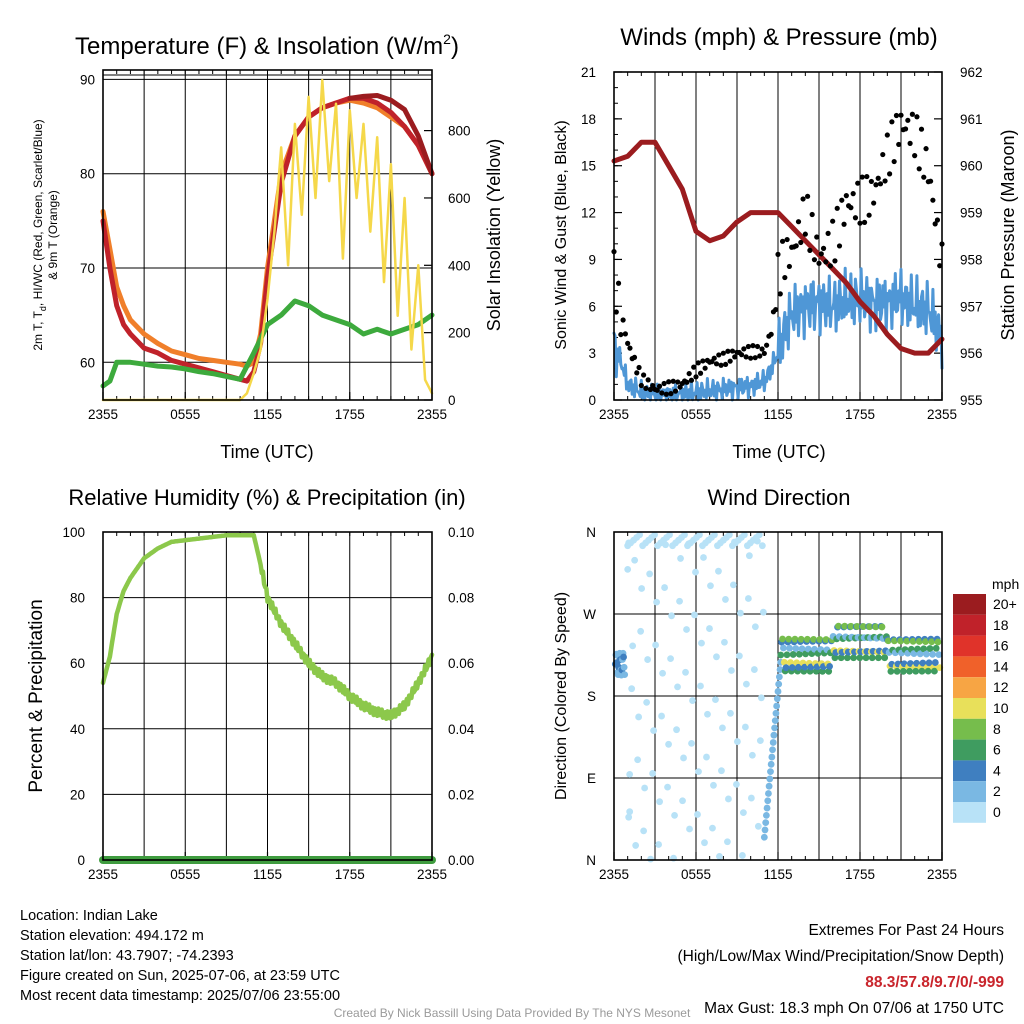 Image resolution: width=1024 pixels, height=1024 pixels. What do you see at coordinates (777, 414) in the screenshot?
I see `wind-x-tick-label: 1155` at bounding box center [777, 414].